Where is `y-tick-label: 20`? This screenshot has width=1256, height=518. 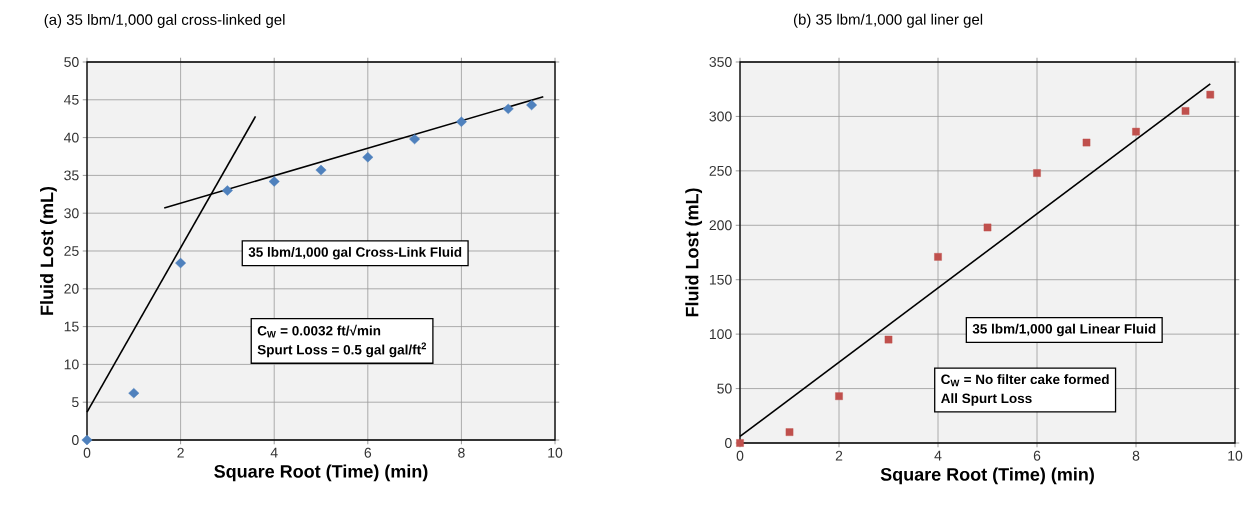
y-tick-label: 20 is located at coordinates (71, 288).